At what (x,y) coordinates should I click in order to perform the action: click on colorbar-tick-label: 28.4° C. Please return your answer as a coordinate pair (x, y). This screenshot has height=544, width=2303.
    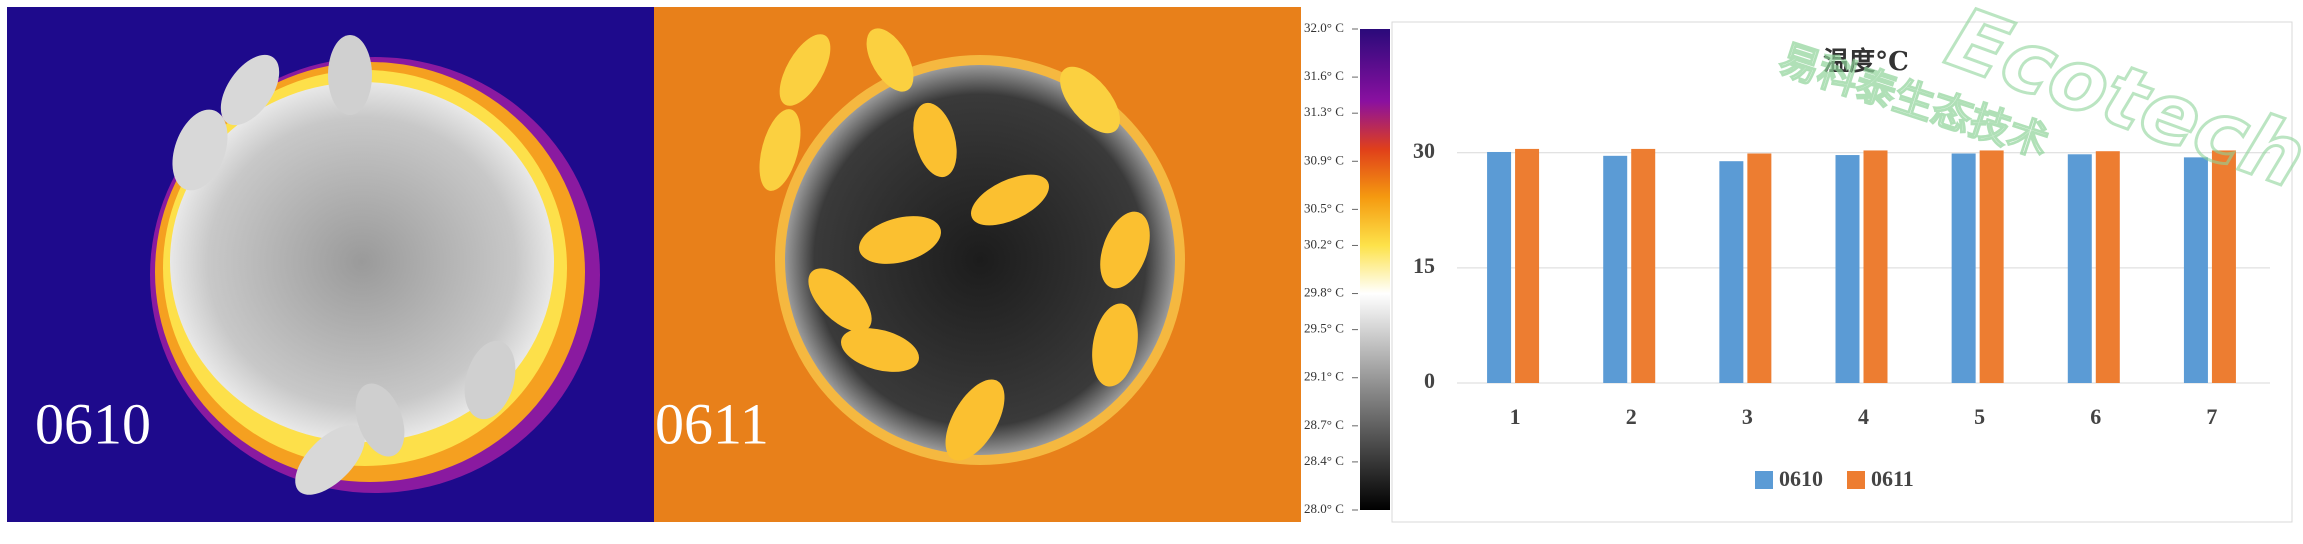
    Looking at the image, I should click on (1324, 460).